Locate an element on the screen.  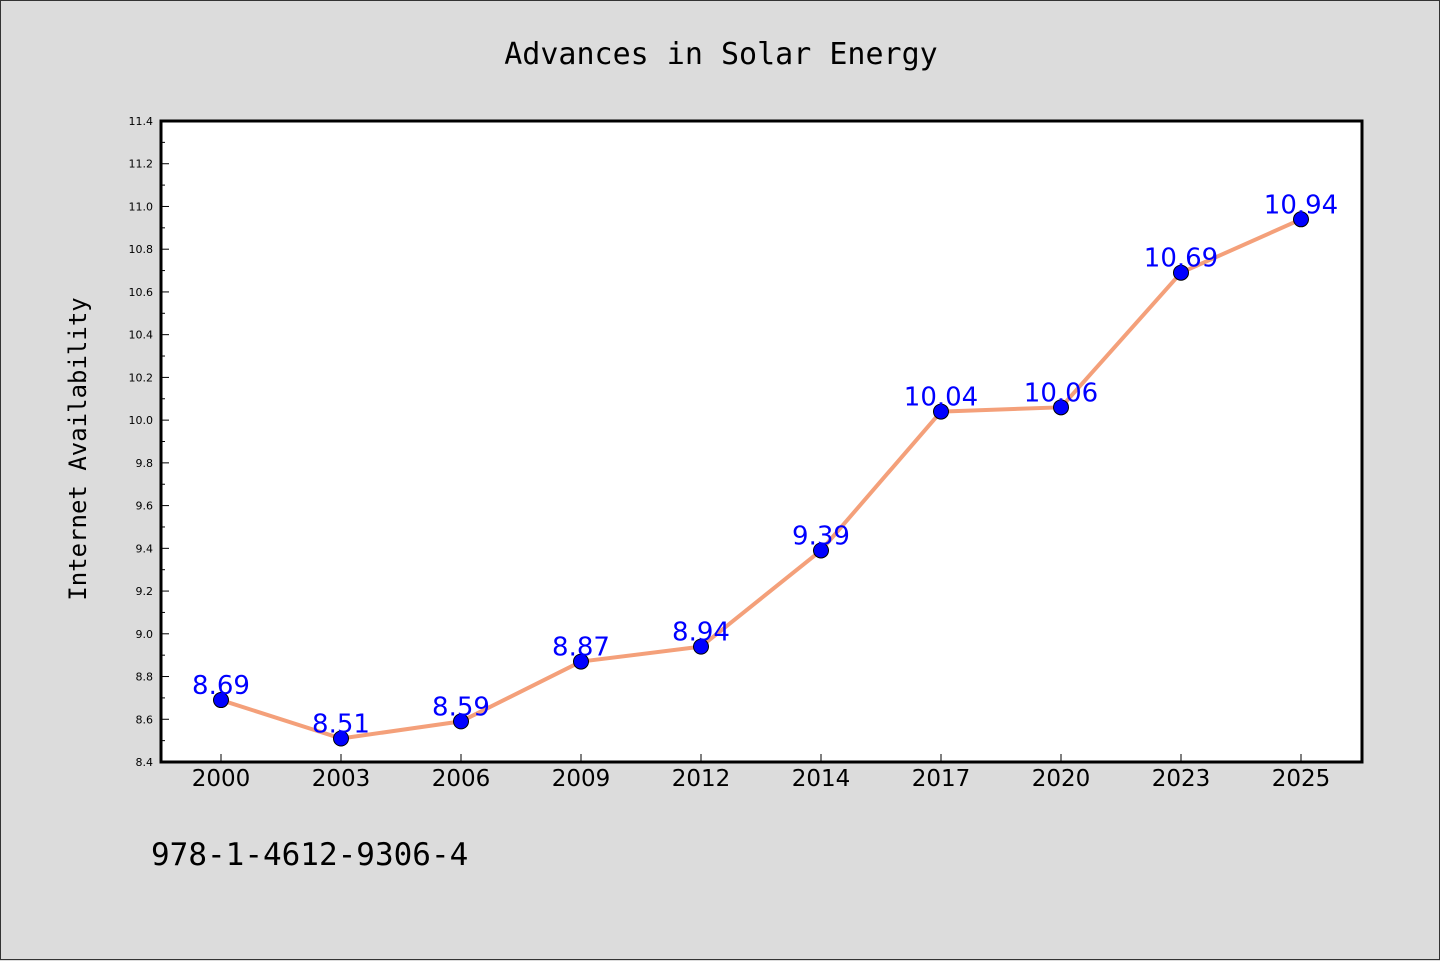
y-tick-label: 8.8 is located at coordinates (145, 677).